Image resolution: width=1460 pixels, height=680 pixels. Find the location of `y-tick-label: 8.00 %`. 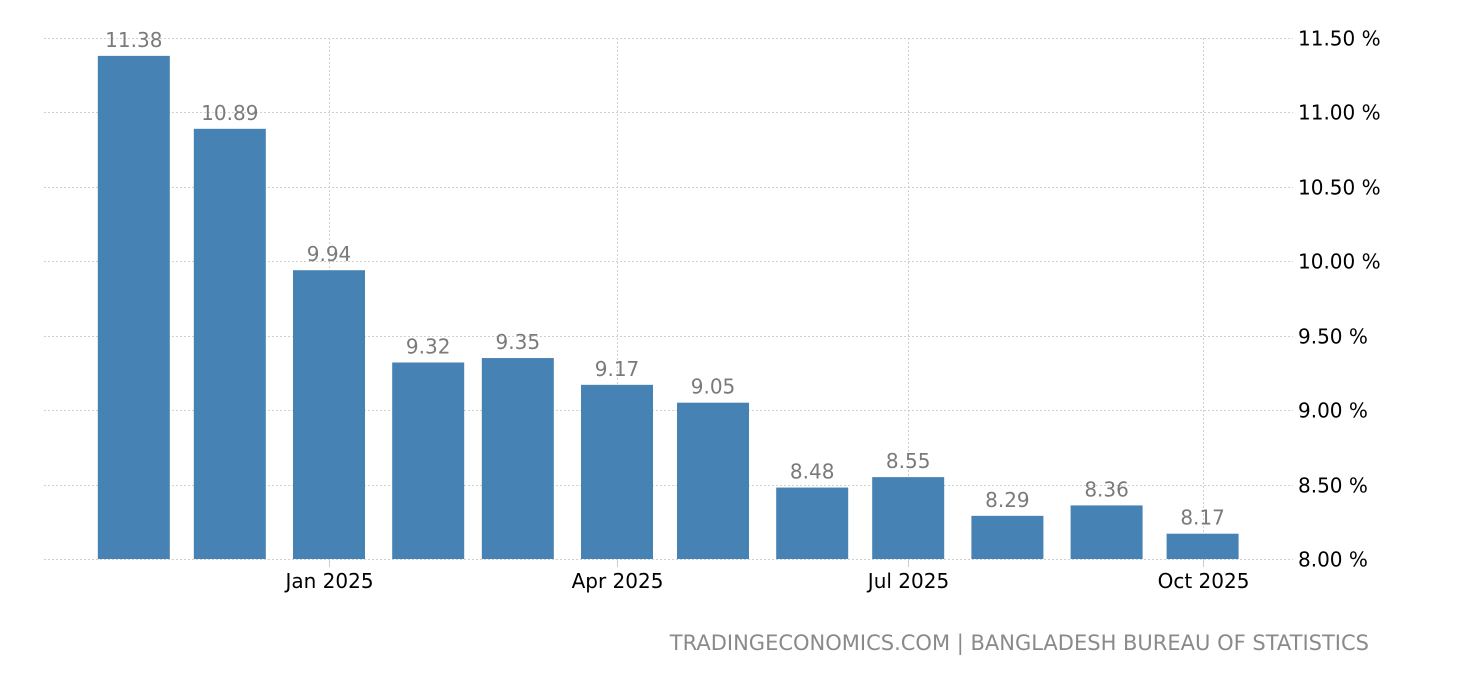

y-tick-label: 8.00 % is located at coordinates (1333, 560).